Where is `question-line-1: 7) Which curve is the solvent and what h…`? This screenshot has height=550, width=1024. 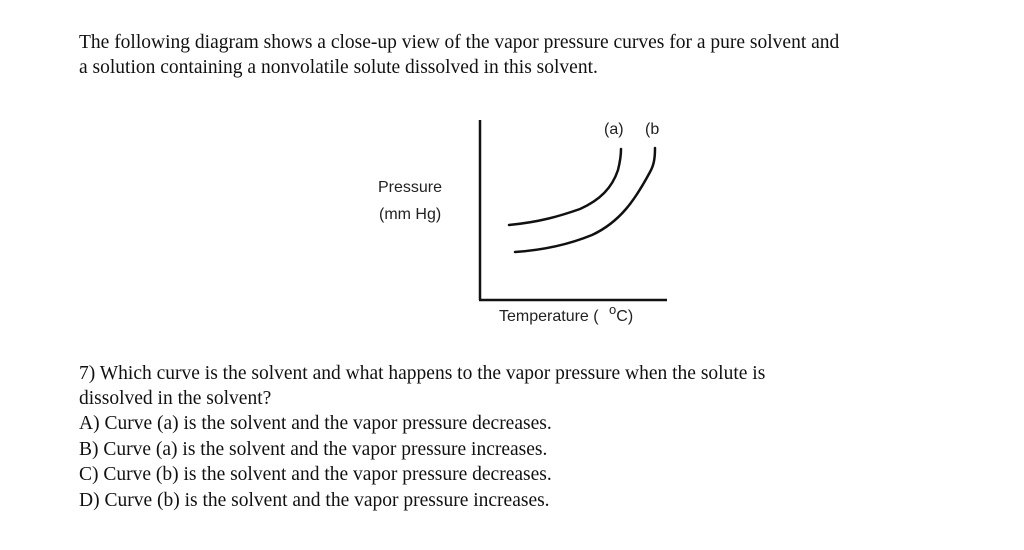
question-line-1: 7) Which curve is the solvent and what h… is located at coordinates (422, 373).